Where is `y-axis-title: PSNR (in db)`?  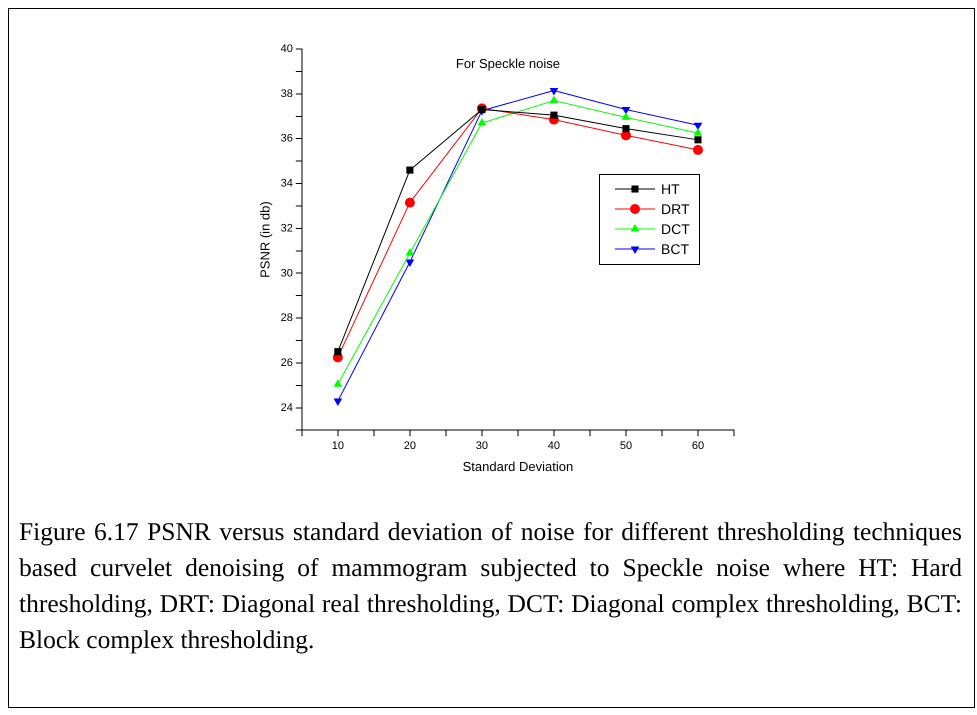
y-axis-title: PSNR (in db) is located at coordinates (264, 239).